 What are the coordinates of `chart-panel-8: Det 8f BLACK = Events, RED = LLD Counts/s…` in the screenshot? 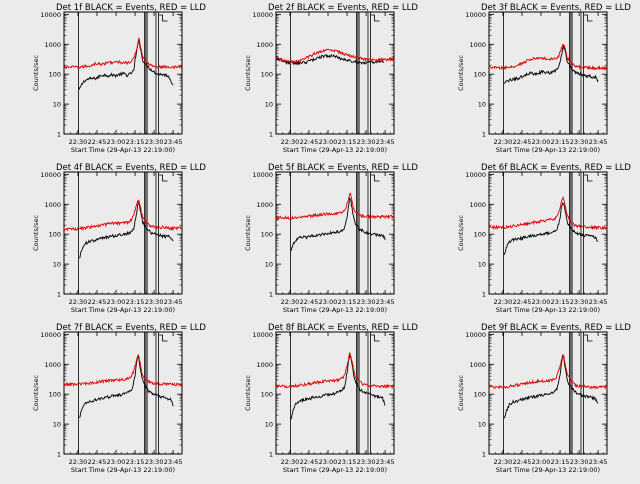 It's located at (331, 398).